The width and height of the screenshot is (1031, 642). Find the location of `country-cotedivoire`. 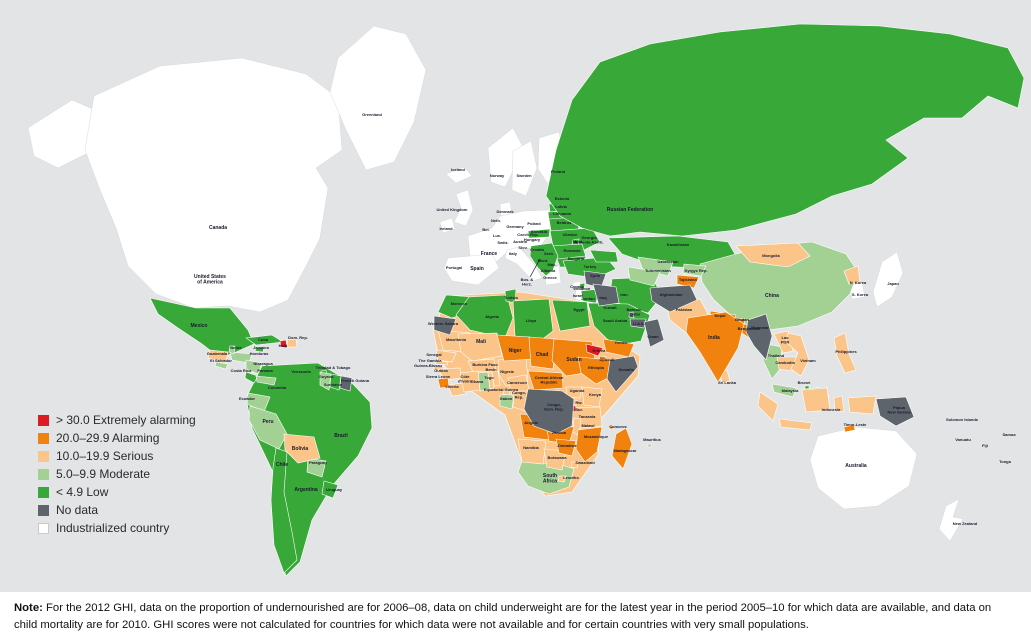

country-cotedivoire is located at coordinates (470, 381).